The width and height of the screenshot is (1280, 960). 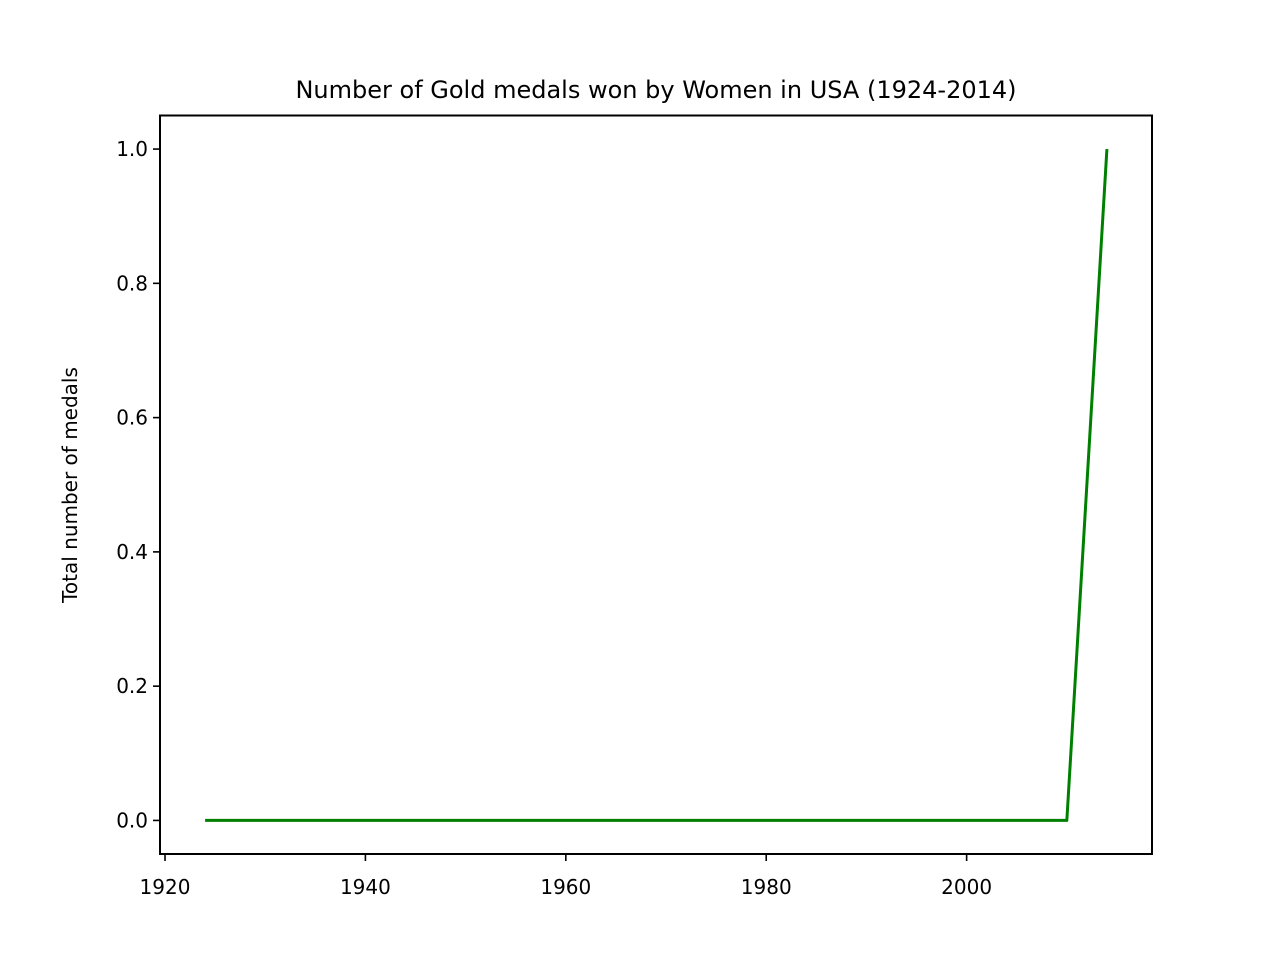 What do you see at coordinates (132, 149) in the screenshot?
I see `y-tick-label: 1.0` at bounding box center [132, 149].